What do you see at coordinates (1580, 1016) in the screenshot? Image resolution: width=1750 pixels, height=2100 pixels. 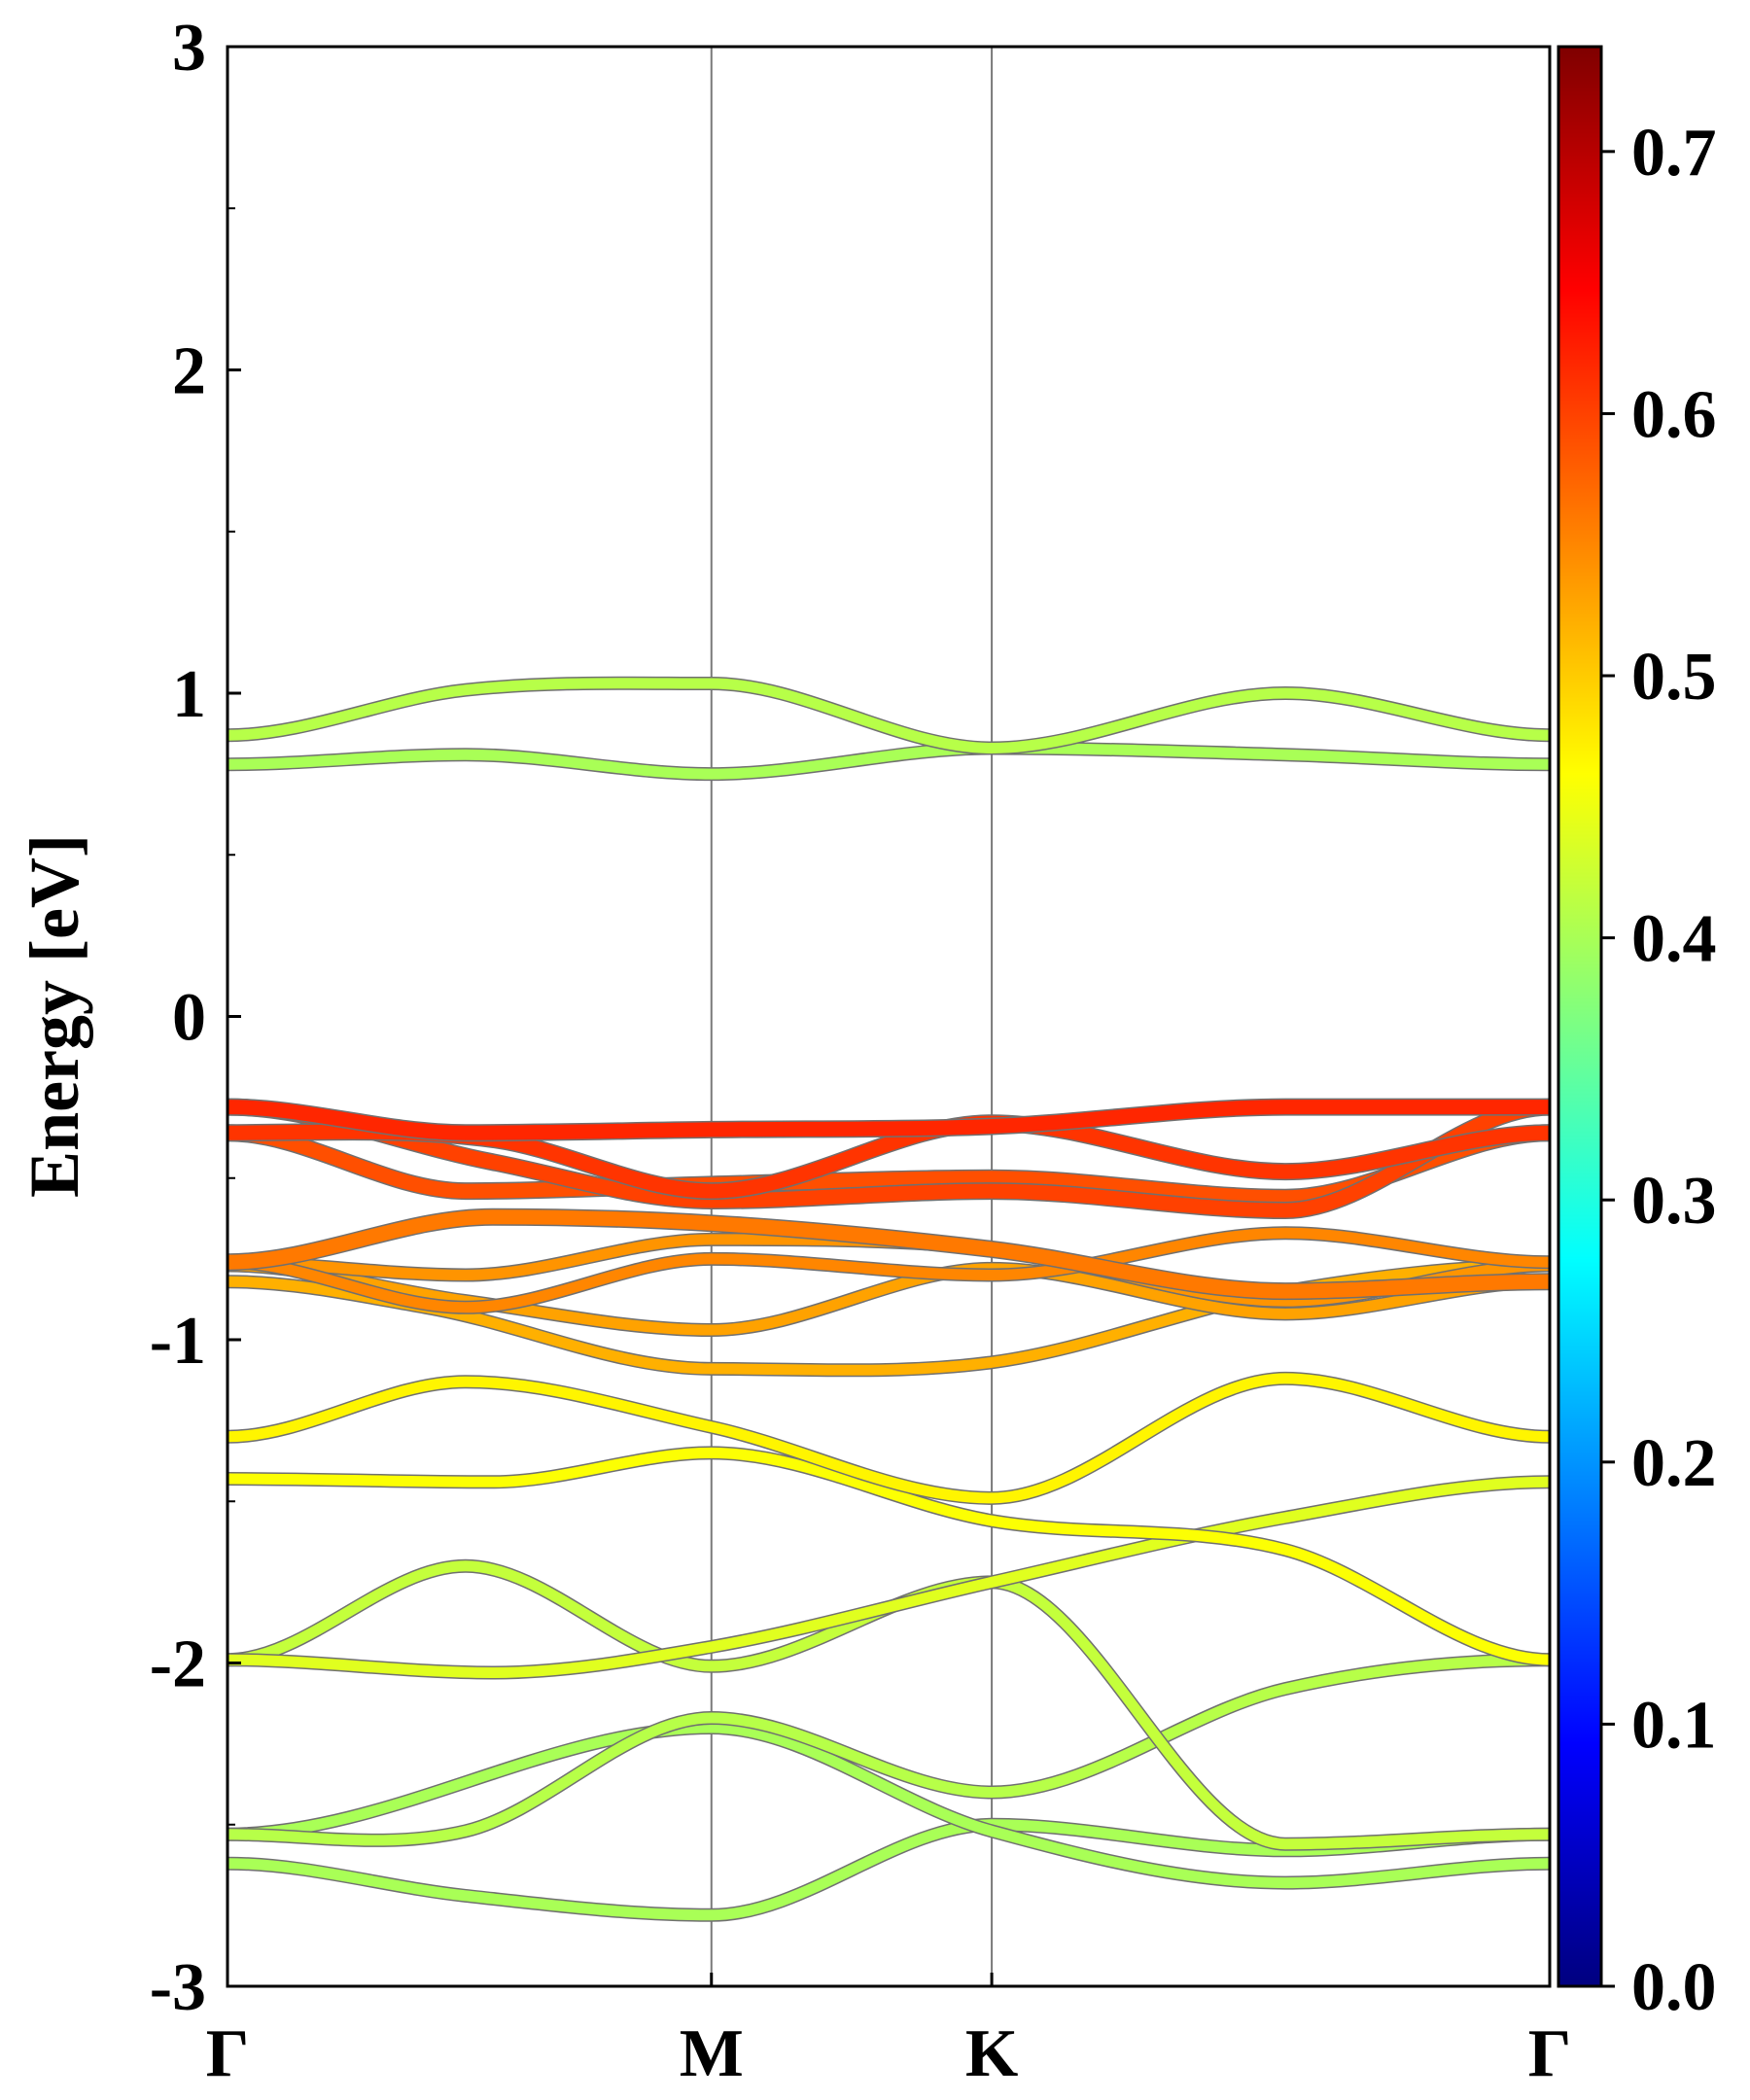 I see `colorbar-gradient` at bounding box center [1580, 1016].